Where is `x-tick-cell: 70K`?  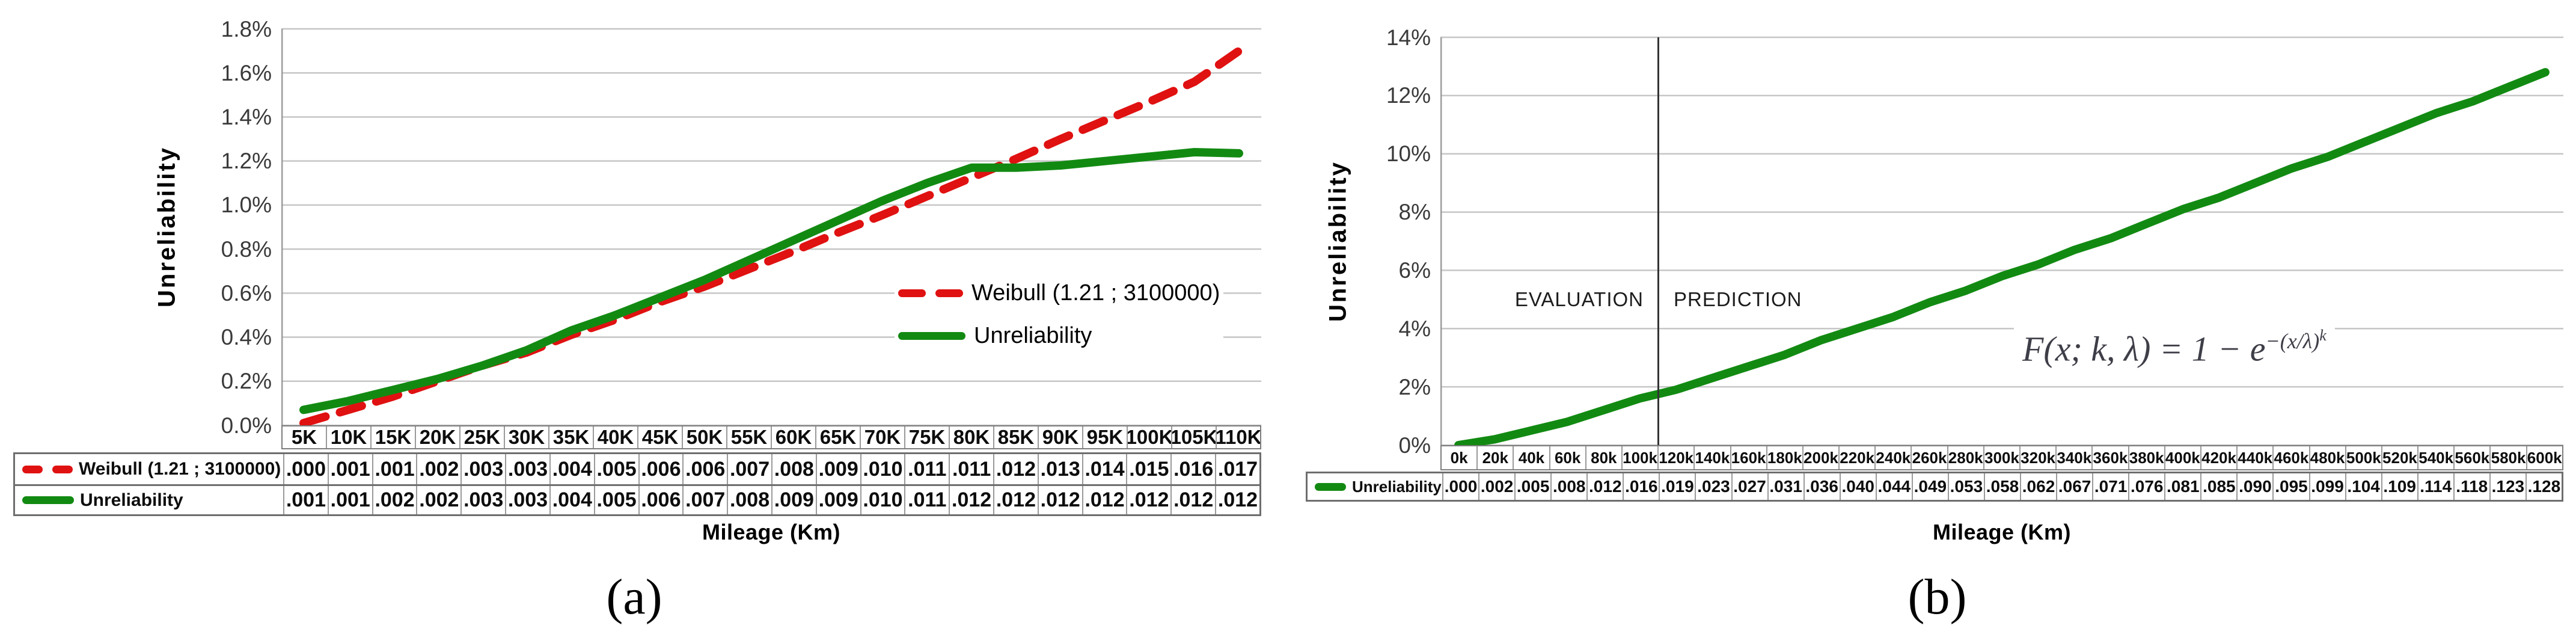 x-tick-cell: 70K is located at coordinates (882, 437).